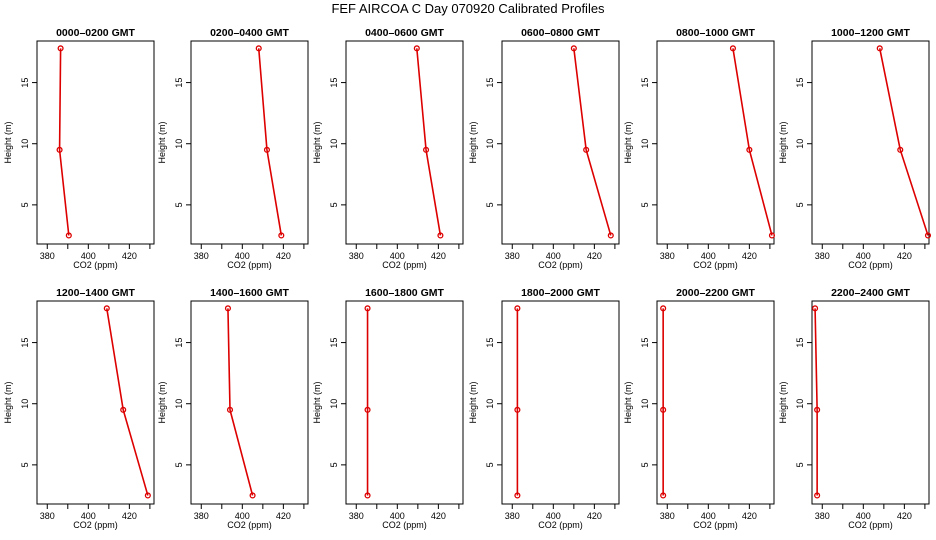  What do you see at coordinates (560, 293) in the screenshot?
I see `panel-title: 1800–2000 GMT` at bounding box center [560, 293].